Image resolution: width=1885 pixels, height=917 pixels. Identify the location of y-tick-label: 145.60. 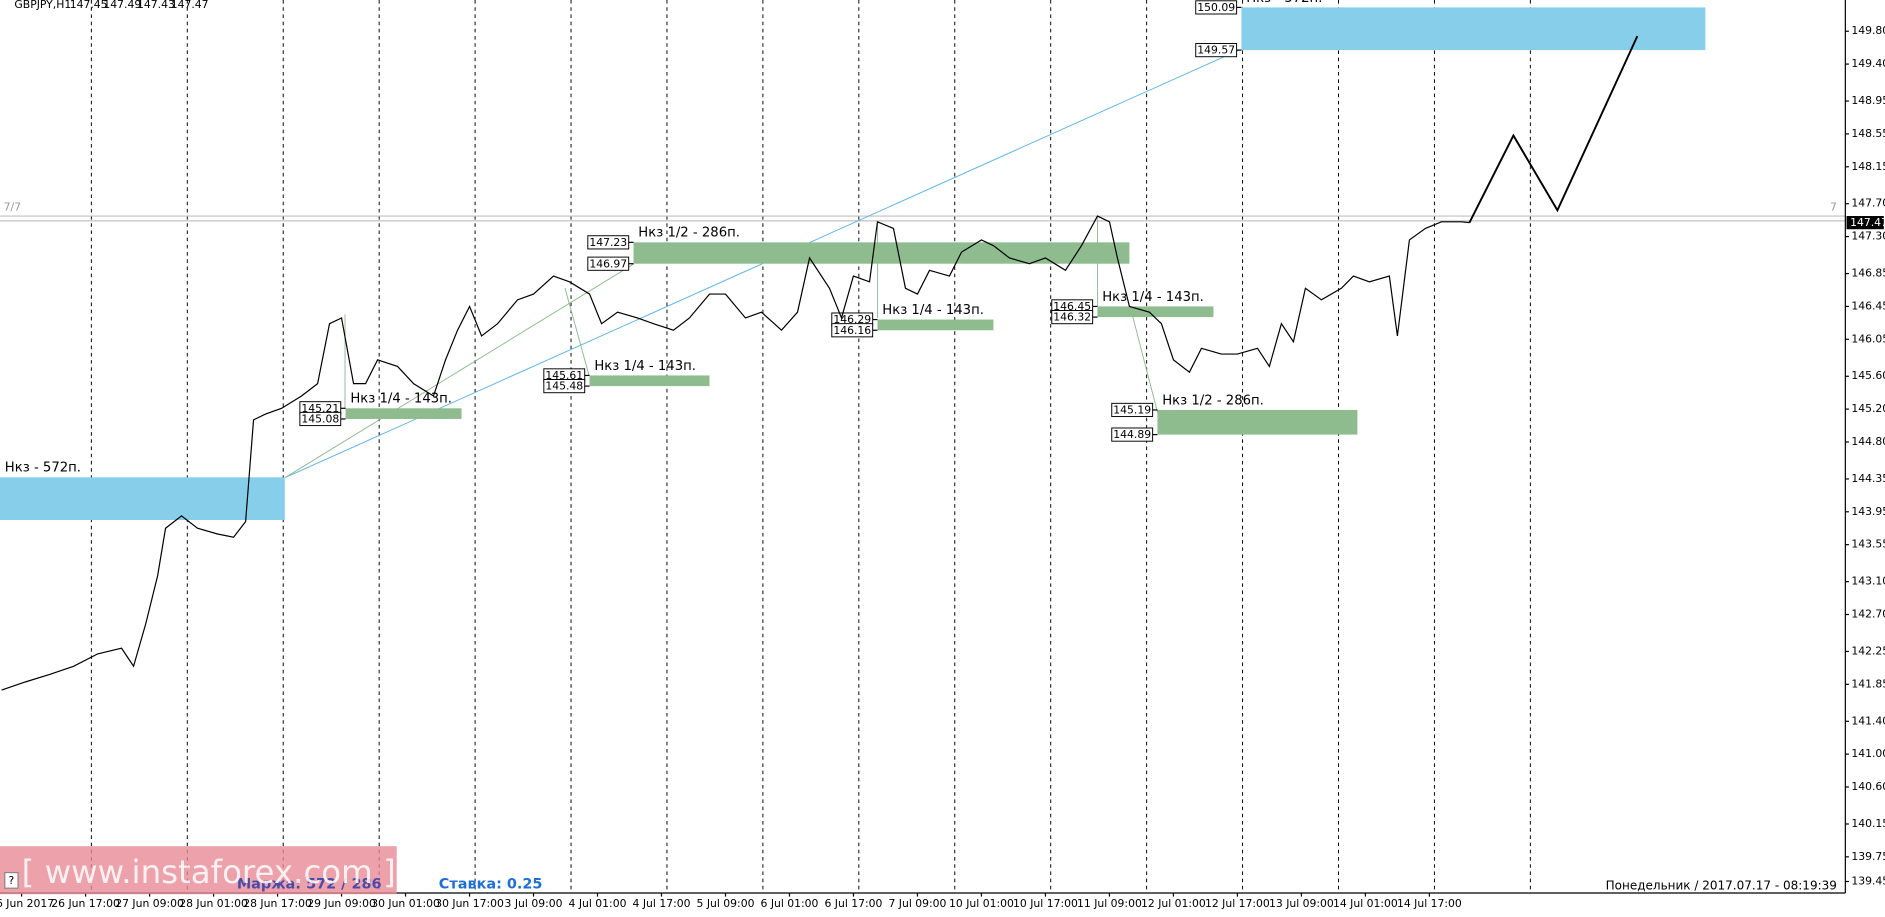
(1868, 375).